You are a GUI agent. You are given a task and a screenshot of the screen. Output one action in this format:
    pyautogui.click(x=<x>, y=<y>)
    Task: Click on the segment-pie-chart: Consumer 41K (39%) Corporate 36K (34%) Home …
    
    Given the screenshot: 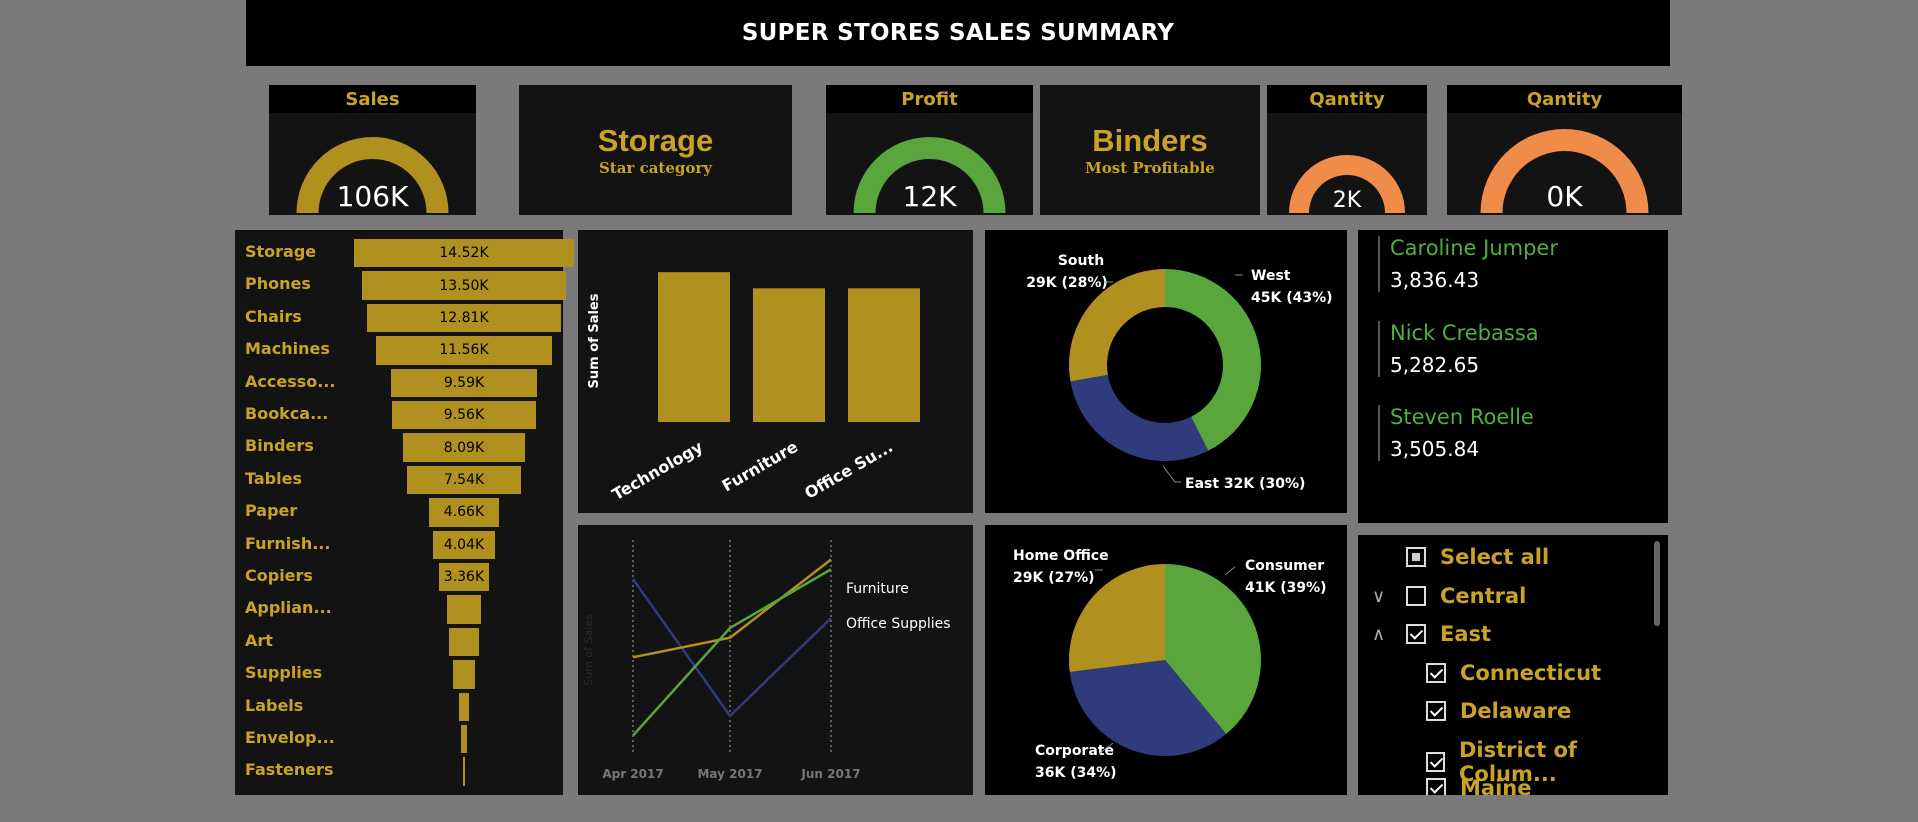 What is the action you would take?
    pyautogui.click(x=1166, y=660)
    